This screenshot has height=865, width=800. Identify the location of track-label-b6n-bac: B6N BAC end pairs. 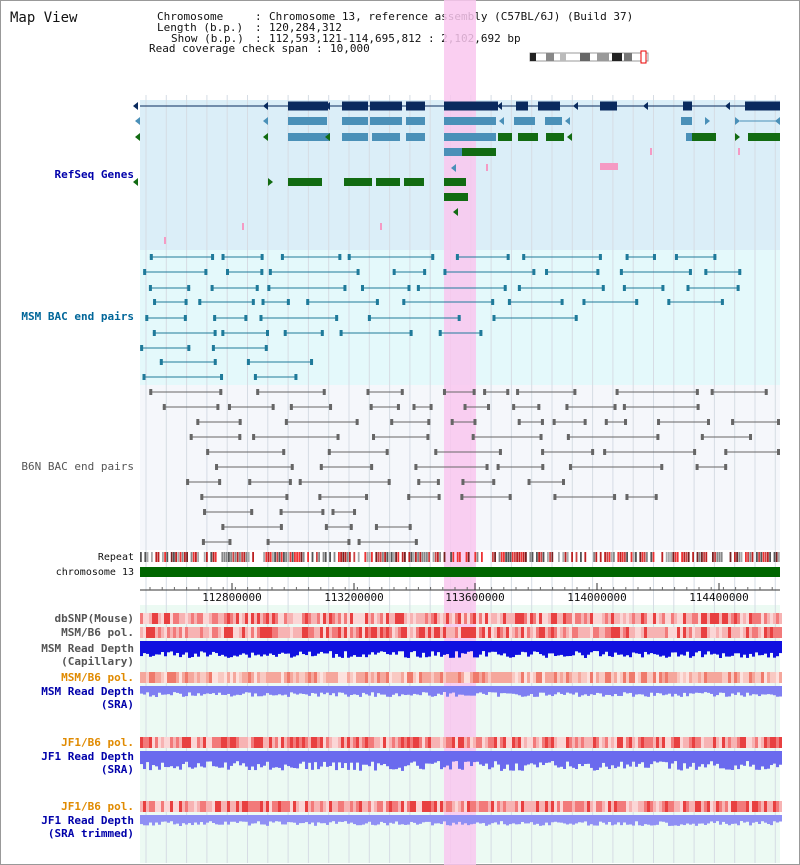
(77, 466).